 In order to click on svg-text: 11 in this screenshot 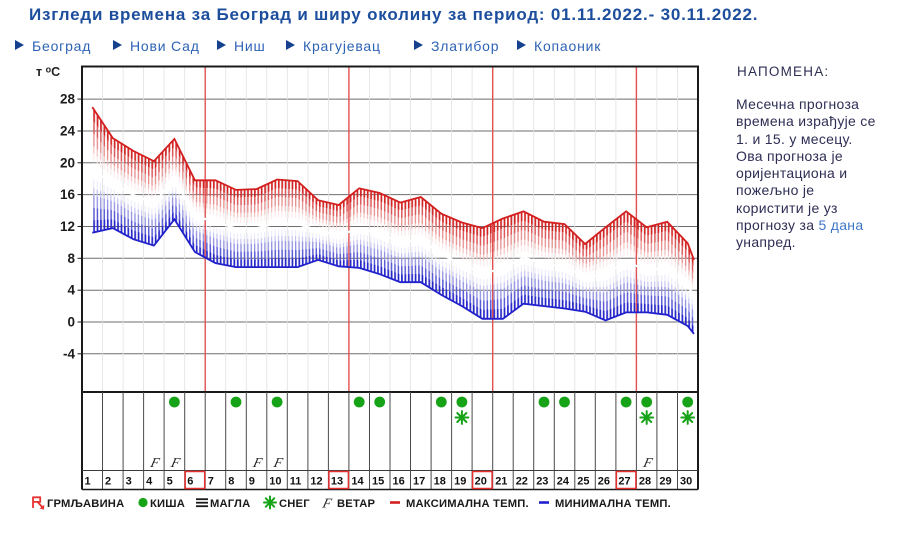, I will do `click(296, 482)`.